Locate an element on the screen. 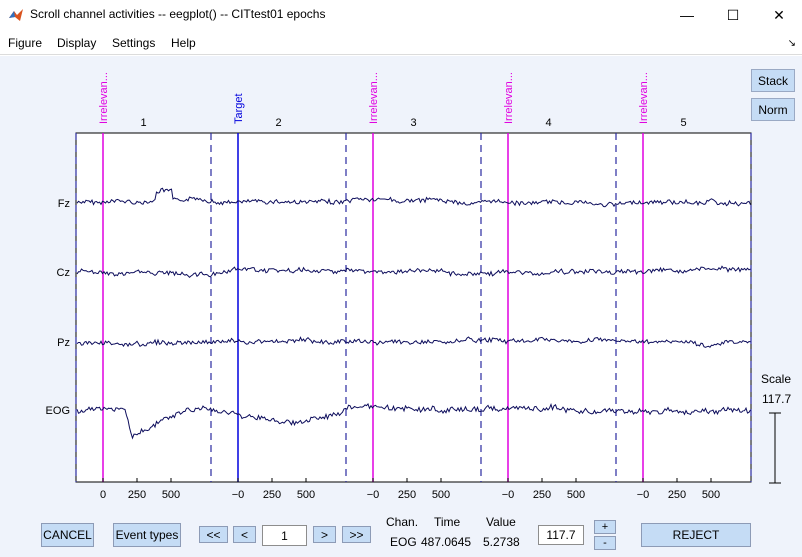 The width and height of the screenshot is (802, 557). scale-input: 117.7 is located at coordinates (561, 535).